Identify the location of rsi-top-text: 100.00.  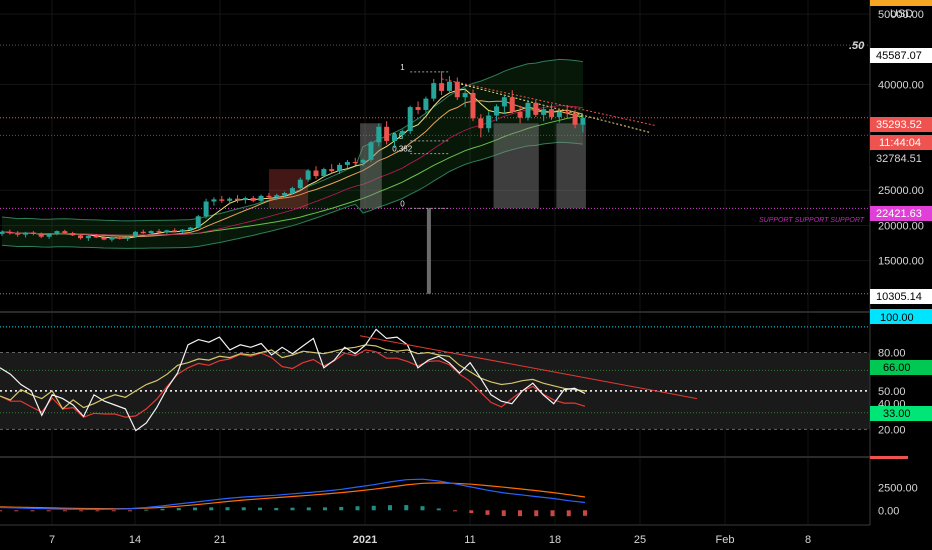
(897, 318).